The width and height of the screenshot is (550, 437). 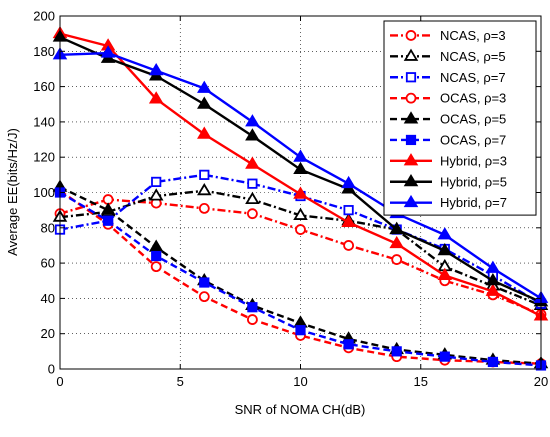 I want to click on y-tick-label: 200, so click(x=44, y=16).